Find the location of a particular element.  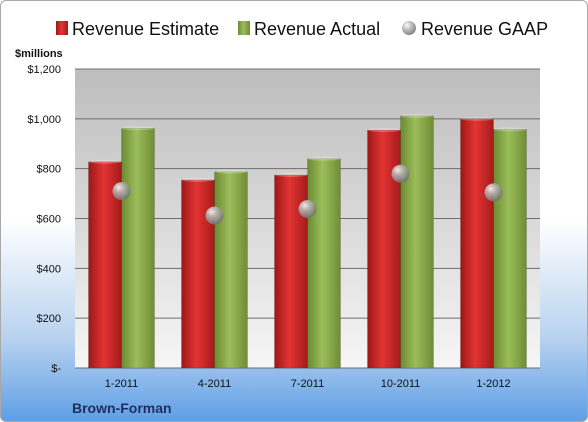

x-tick-label: 1-2012 is located at coordinates (493, 384).